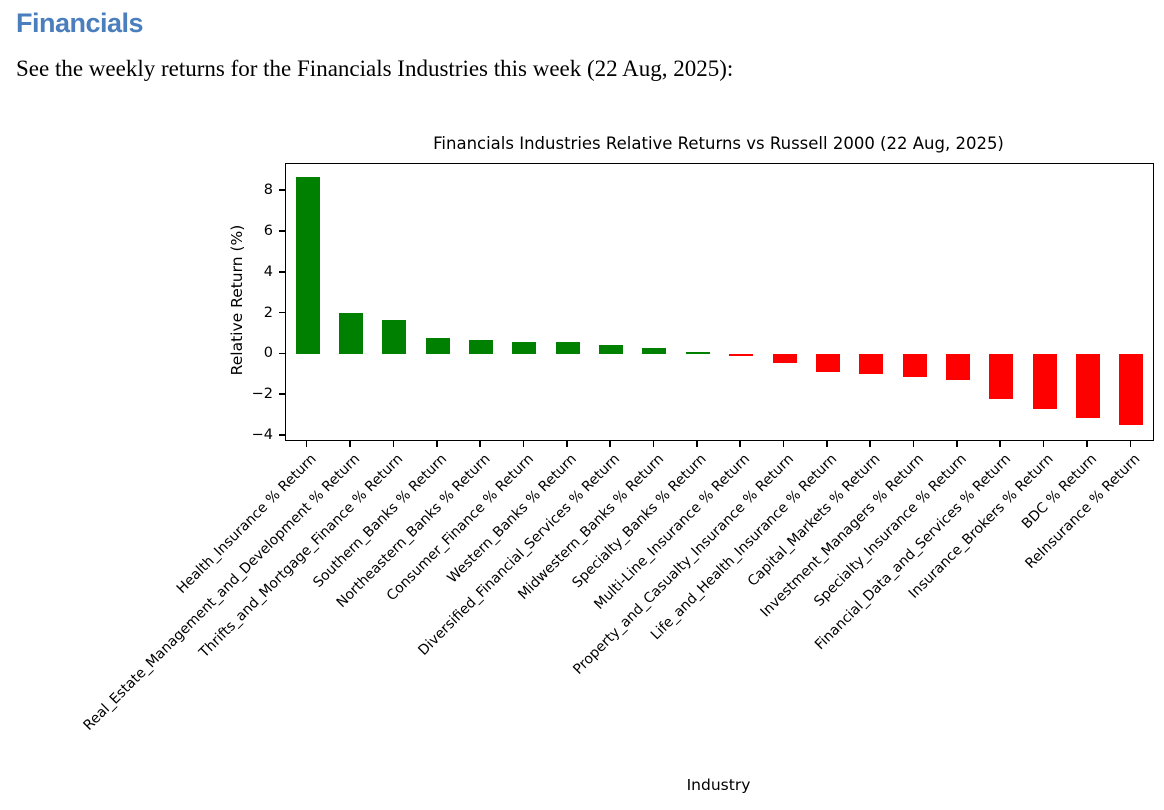 The height and width of the screenshot is (810, 1164). What do you see at coordinates (351, 334) in the screenshot?
I see `bar-real_estate_management_and_development` at bounding box center [351, 334].